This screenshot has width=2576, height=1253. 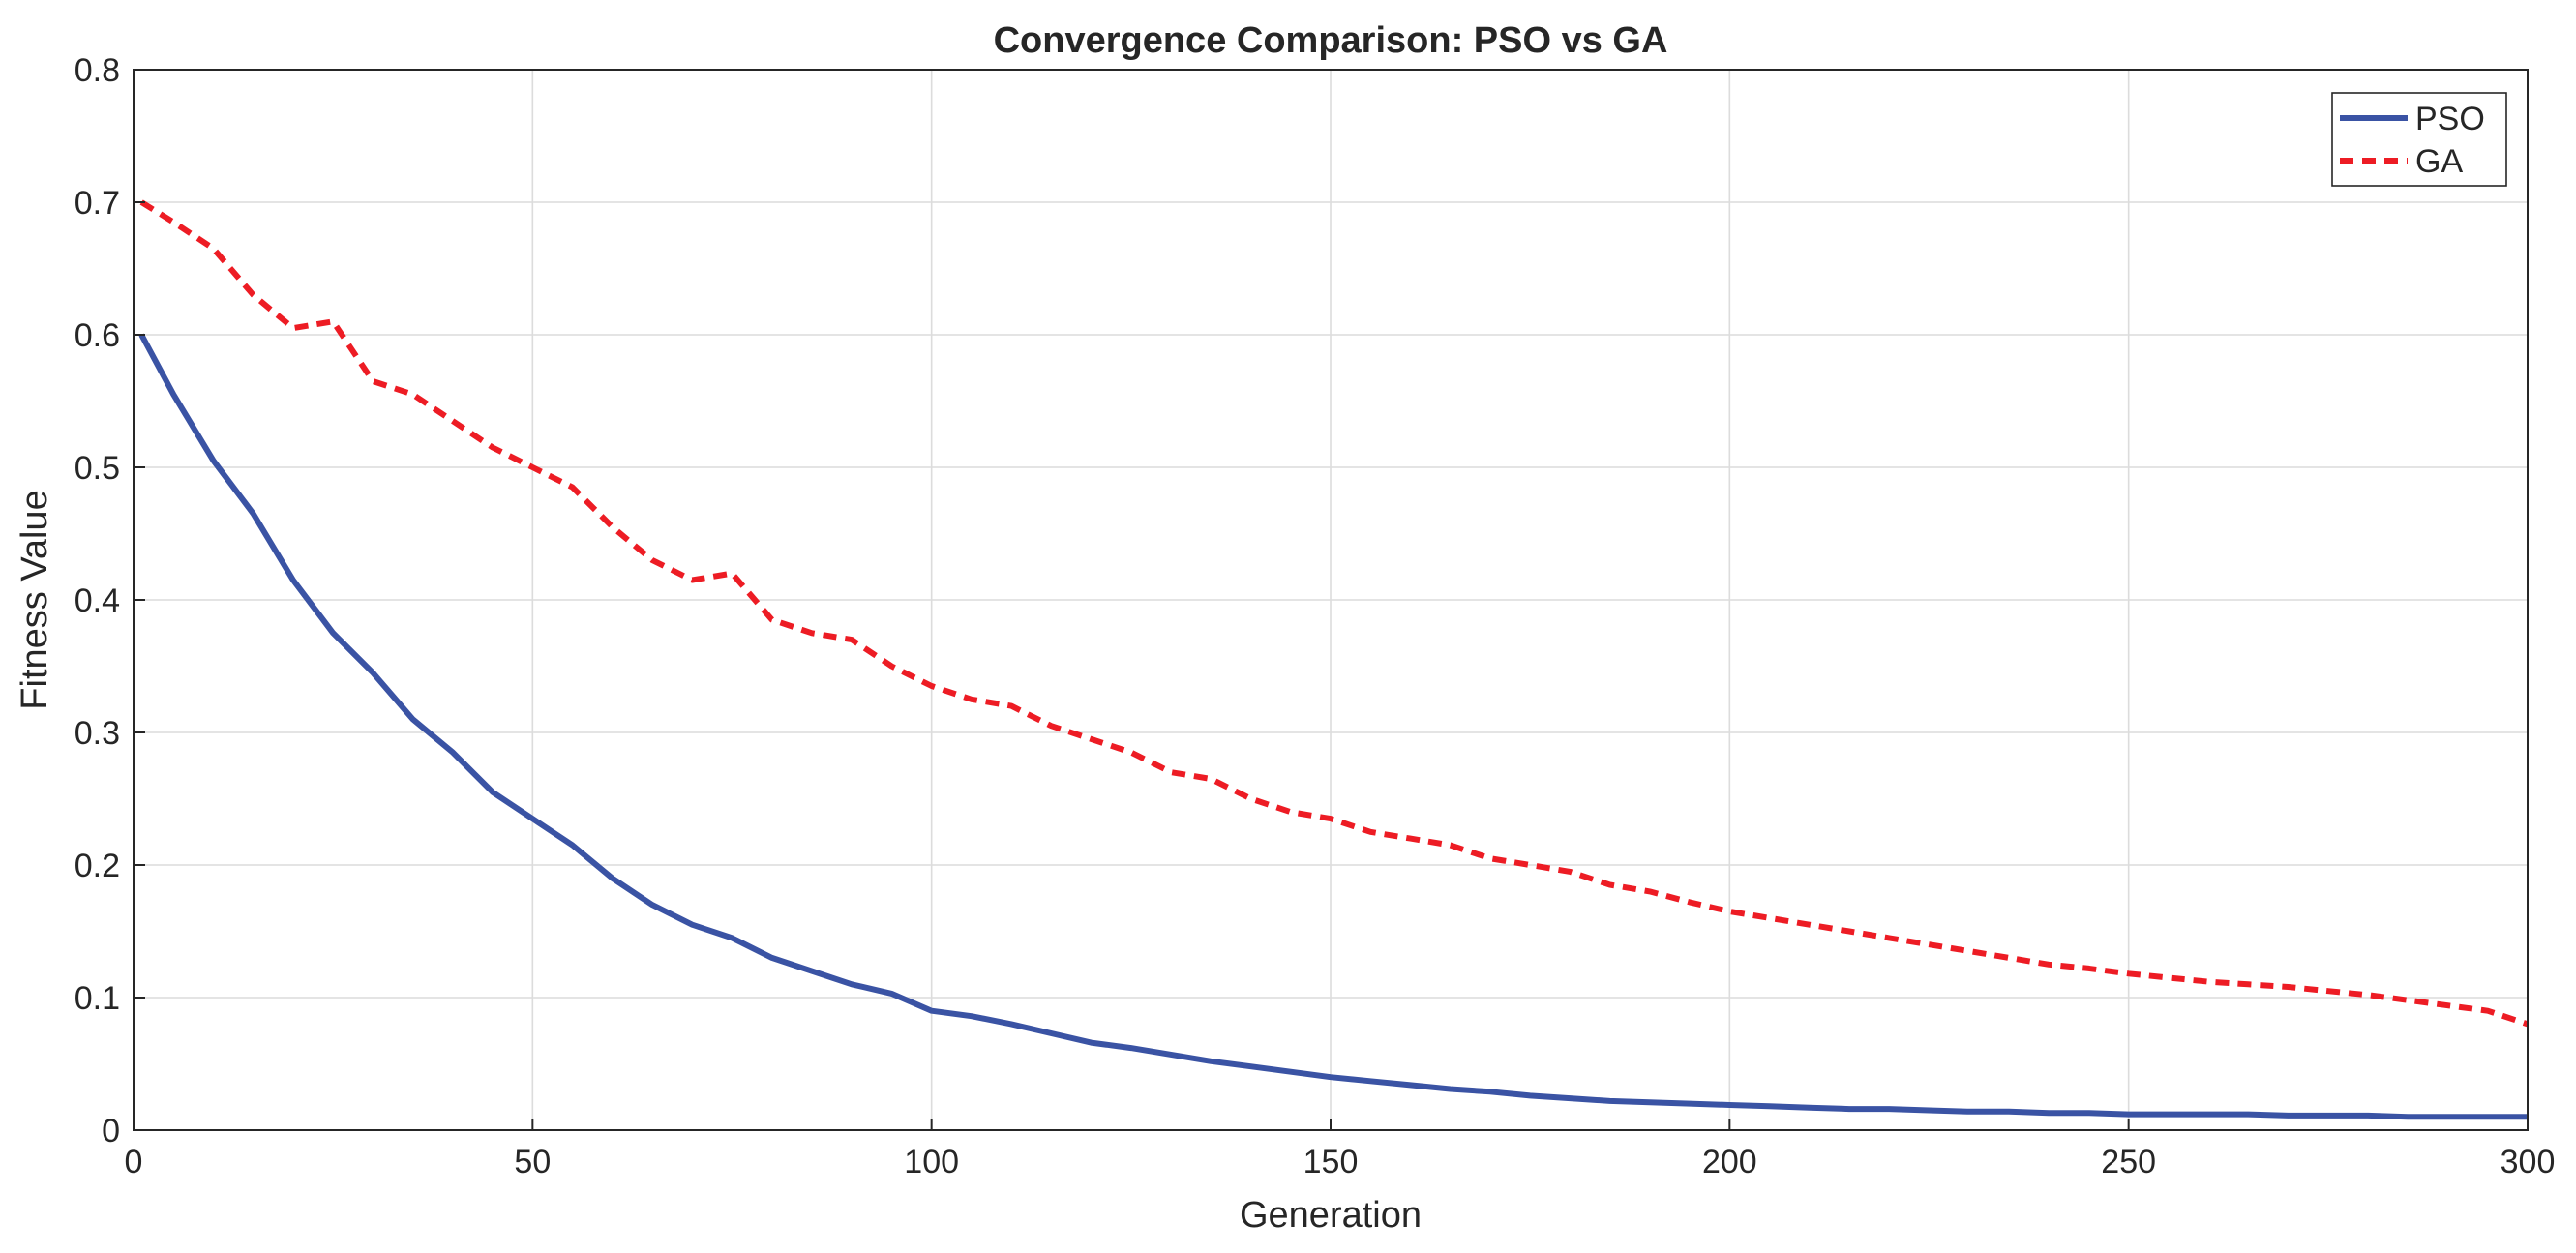 I want to click on y-tick-label: 0.4, so click(x=97, y=600).